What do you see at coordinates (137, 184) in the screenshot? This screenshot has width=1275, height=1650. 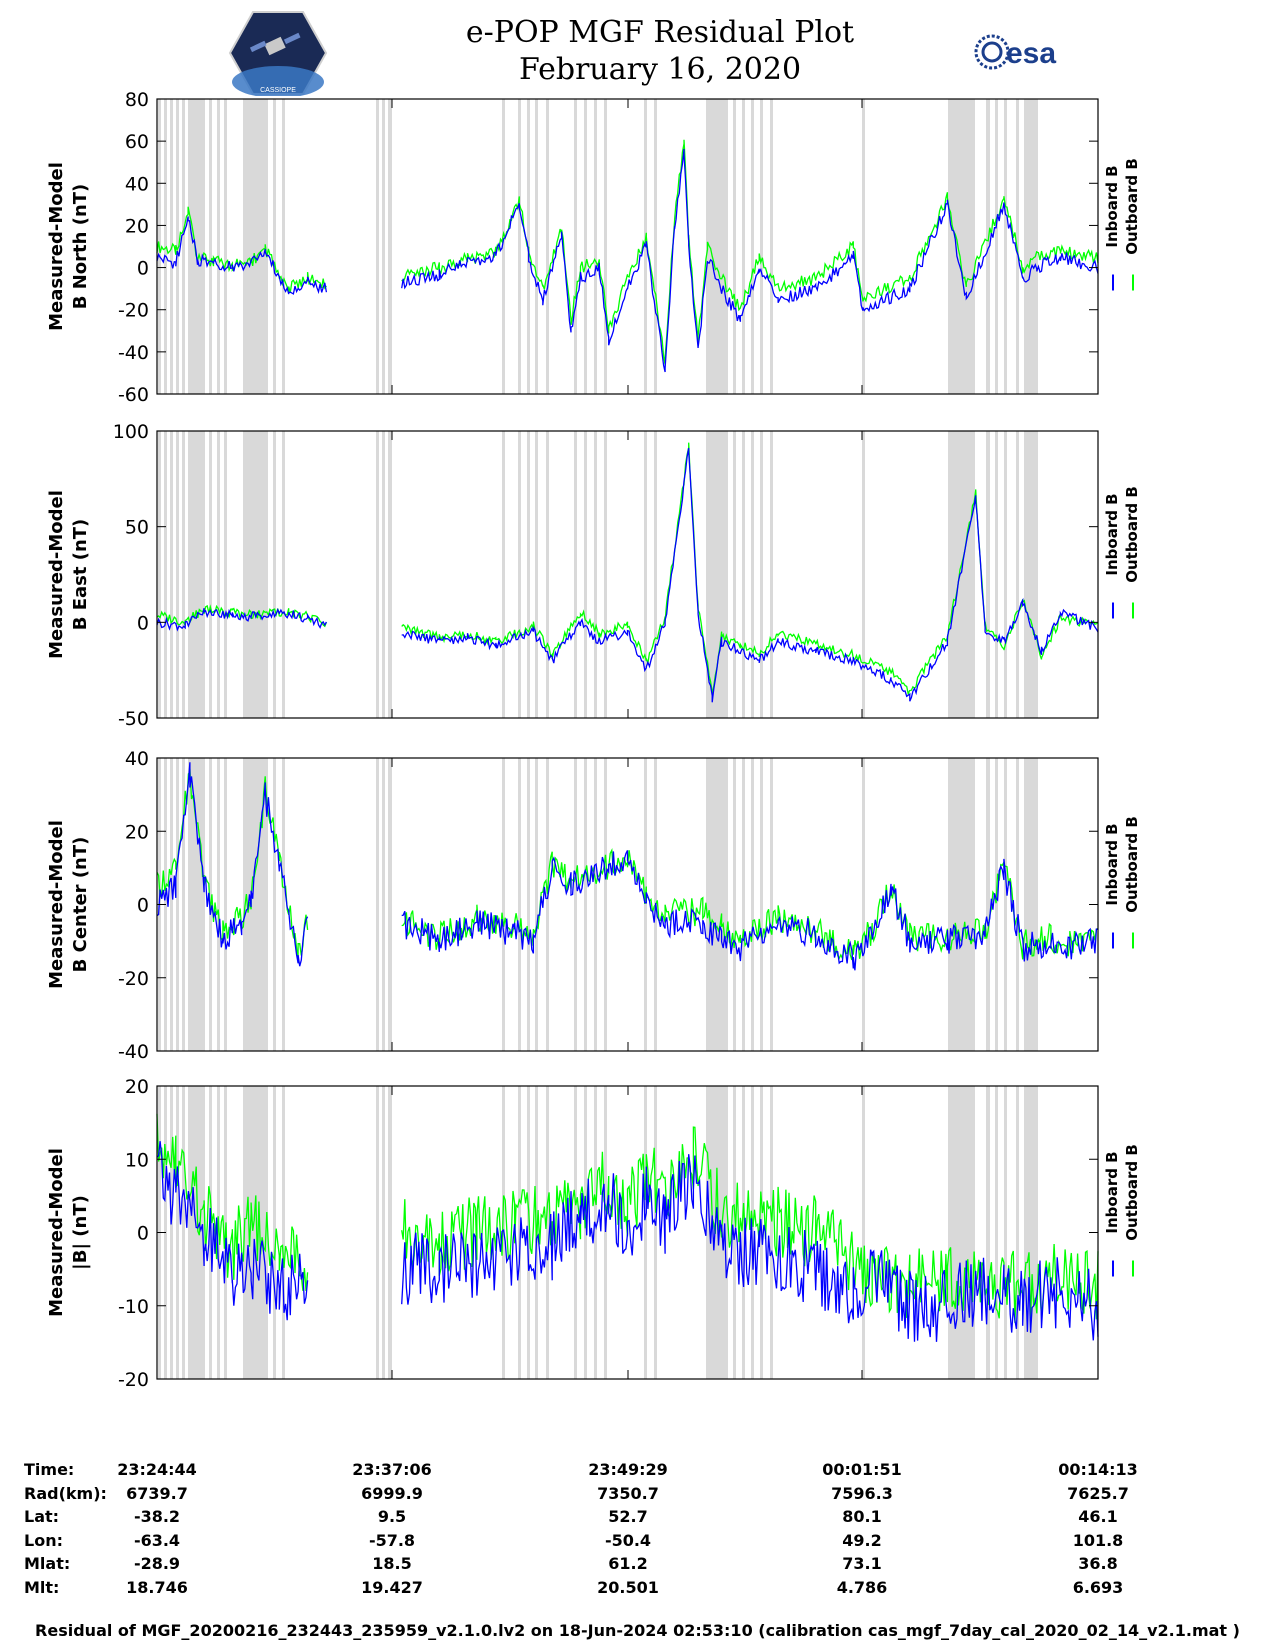 I see `y-tick-label: 40` at bounding box center [137, 184].